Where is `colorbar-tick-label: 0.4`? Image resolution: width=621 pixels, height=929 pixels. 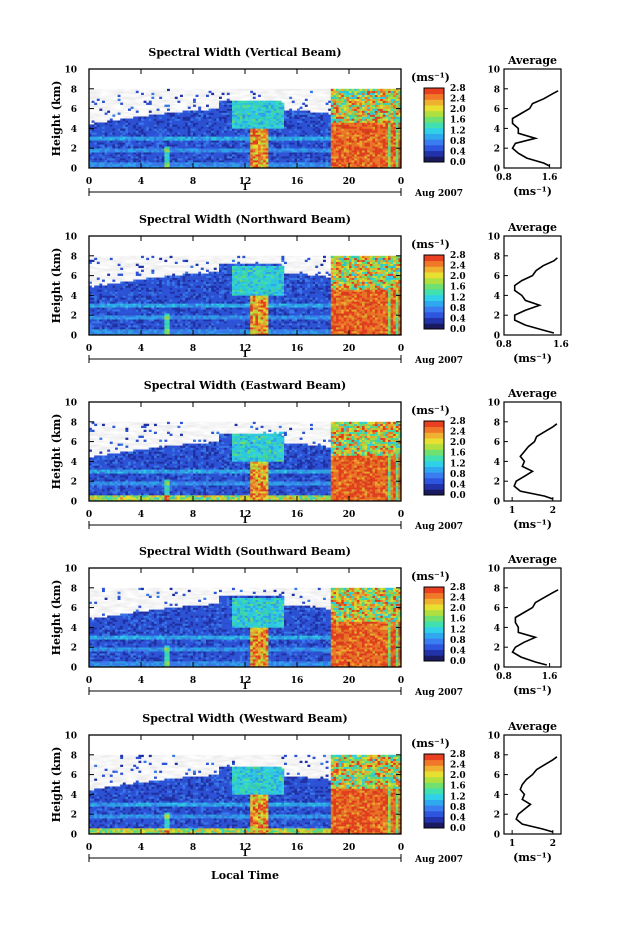
colorbar-tick-label: 0.4 is located at coordinates (458, 152).